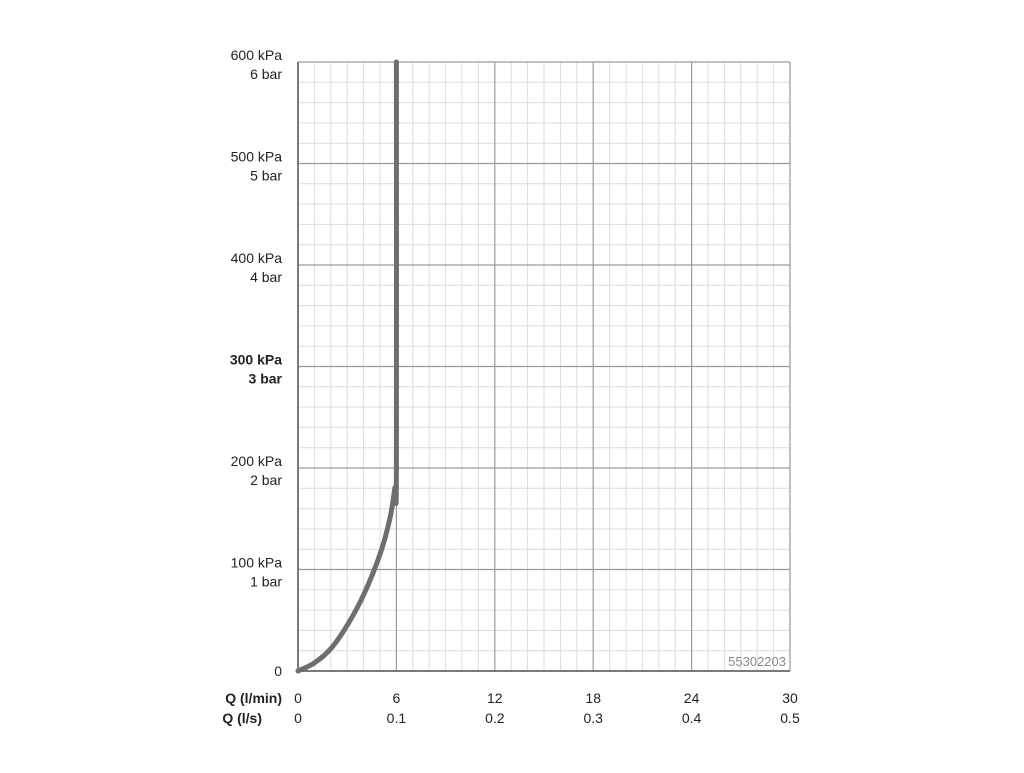 This screenshot has height=773, width=1024. Describe the element at coordinates (495, 698) in the screenshot. I see `x-tick-label-lmin: 12` at that location.